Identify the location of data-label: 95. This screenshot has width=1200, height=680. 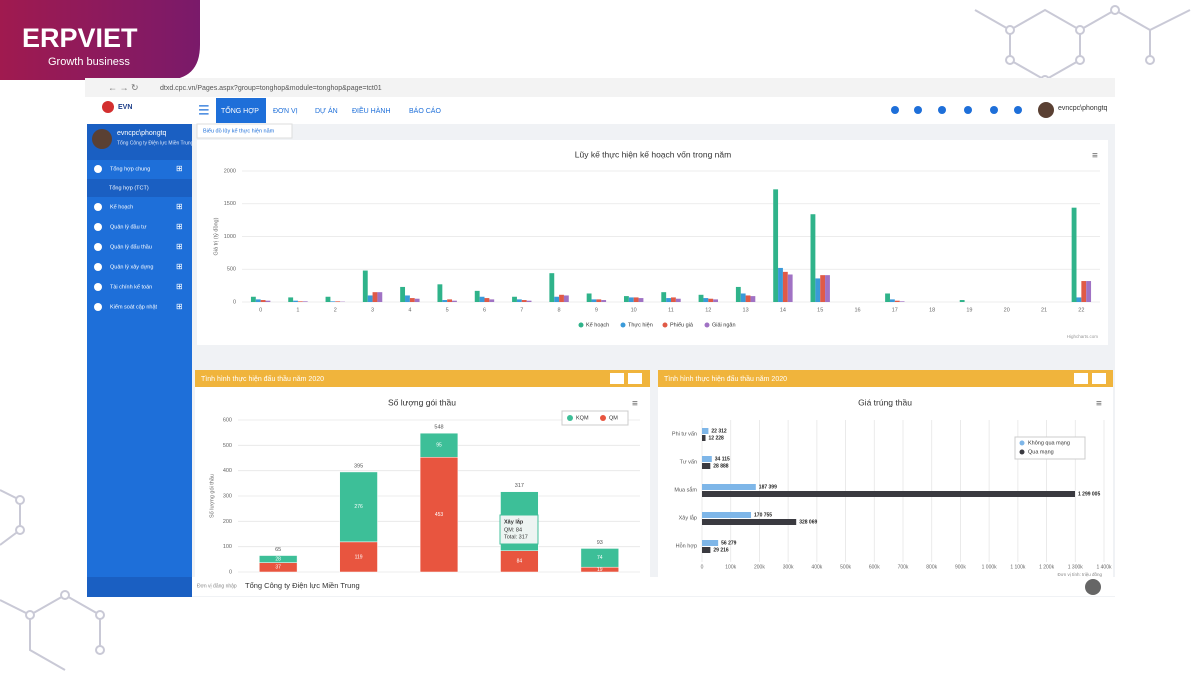
(439, 446).